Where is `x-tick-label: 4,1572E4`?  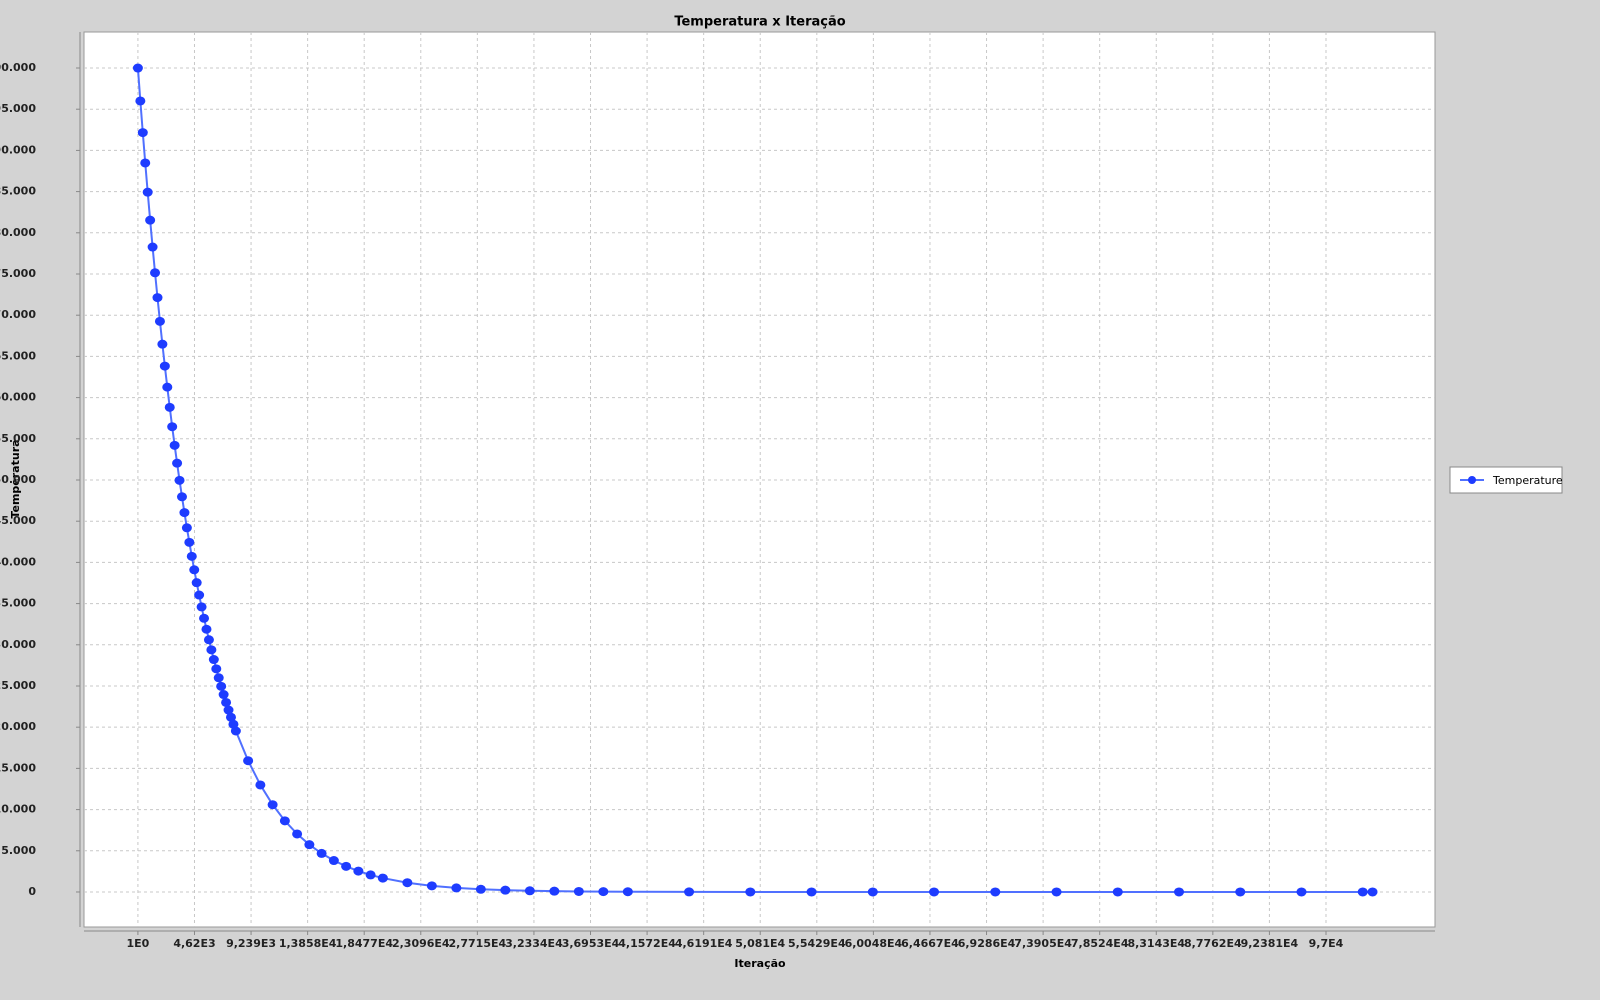
x-tick-label: 4,1572E4 is located at coordinates (647, 943).